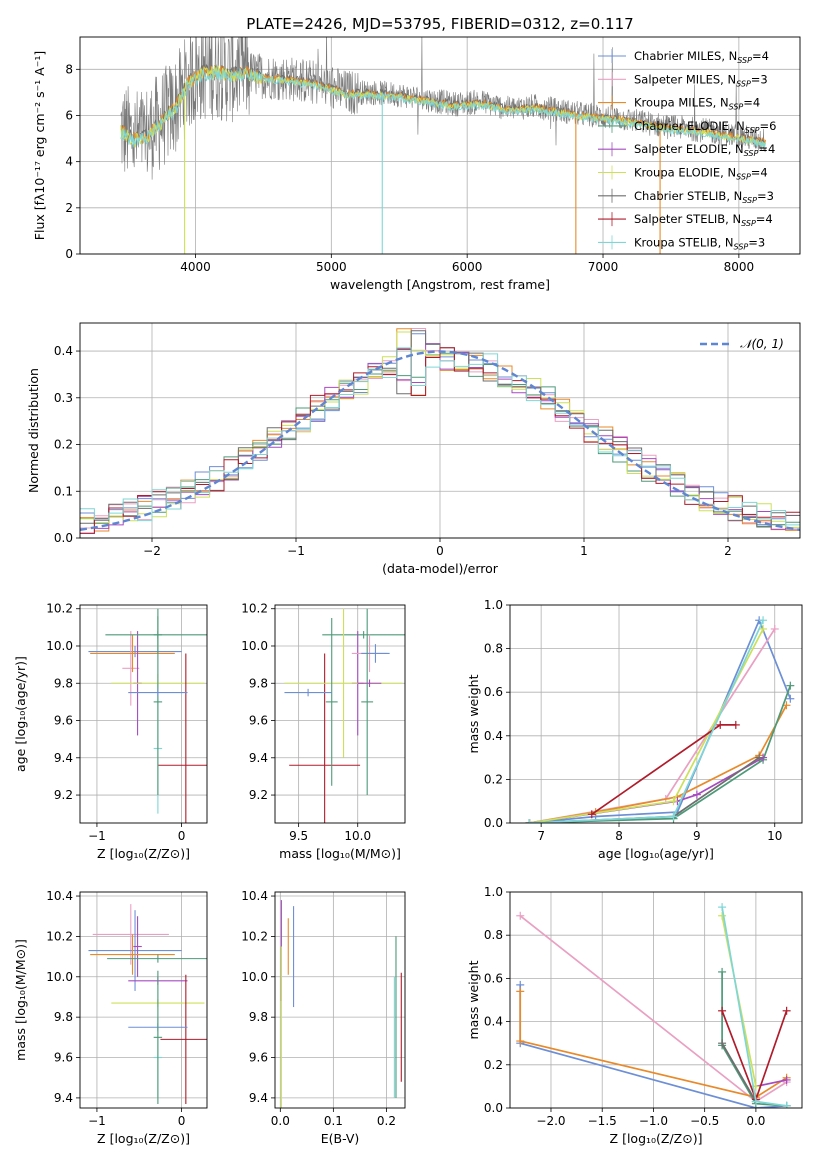  What do you see at coordinates (440, 568) in the screenshot?
I see `x-axis-label: (data-model)/error` at bounding box center [440, 568].